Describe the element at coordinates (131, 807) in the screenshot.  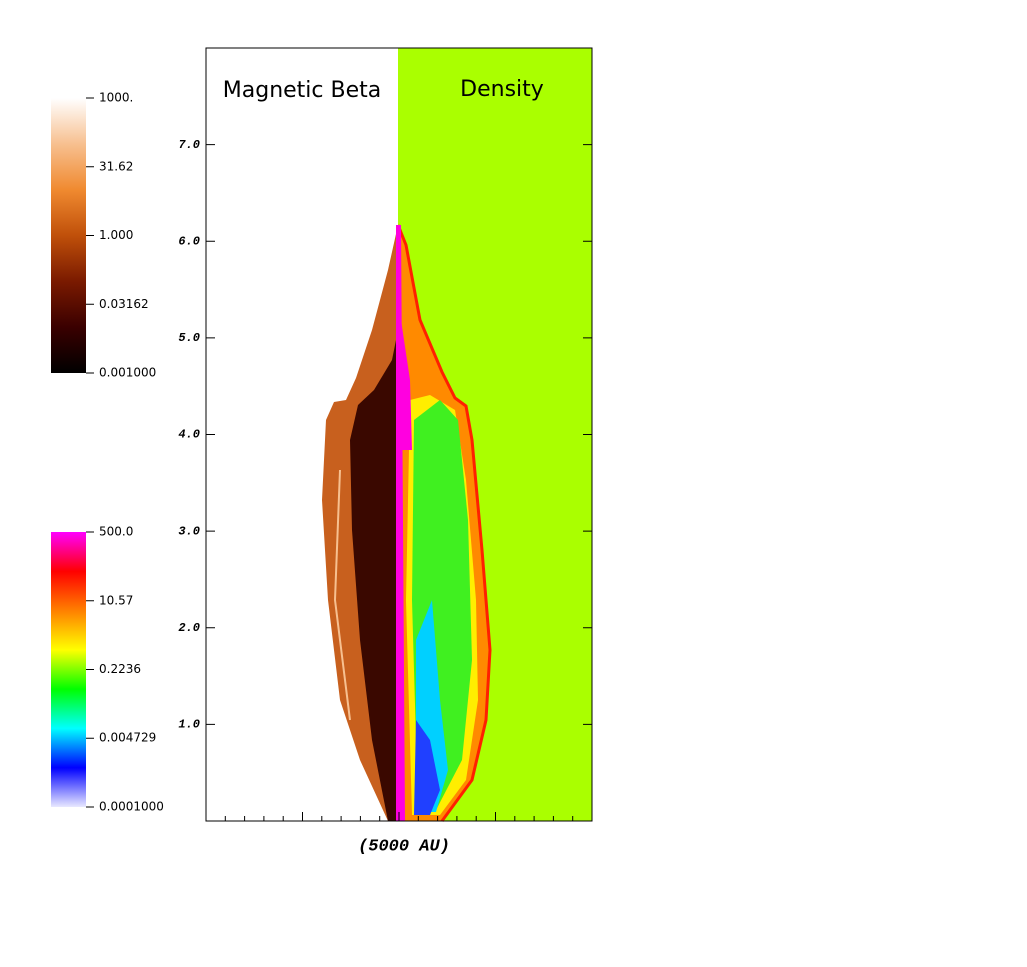
I see `colorbar-tick-label: 0.0001000` at that location.